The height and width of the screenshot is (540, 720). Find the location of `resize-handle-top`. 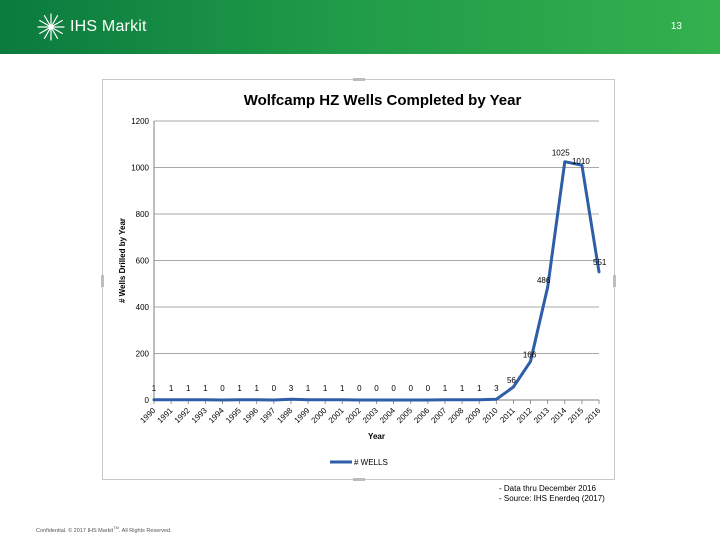

resize-handle-top is located at coordinates (359, 79).